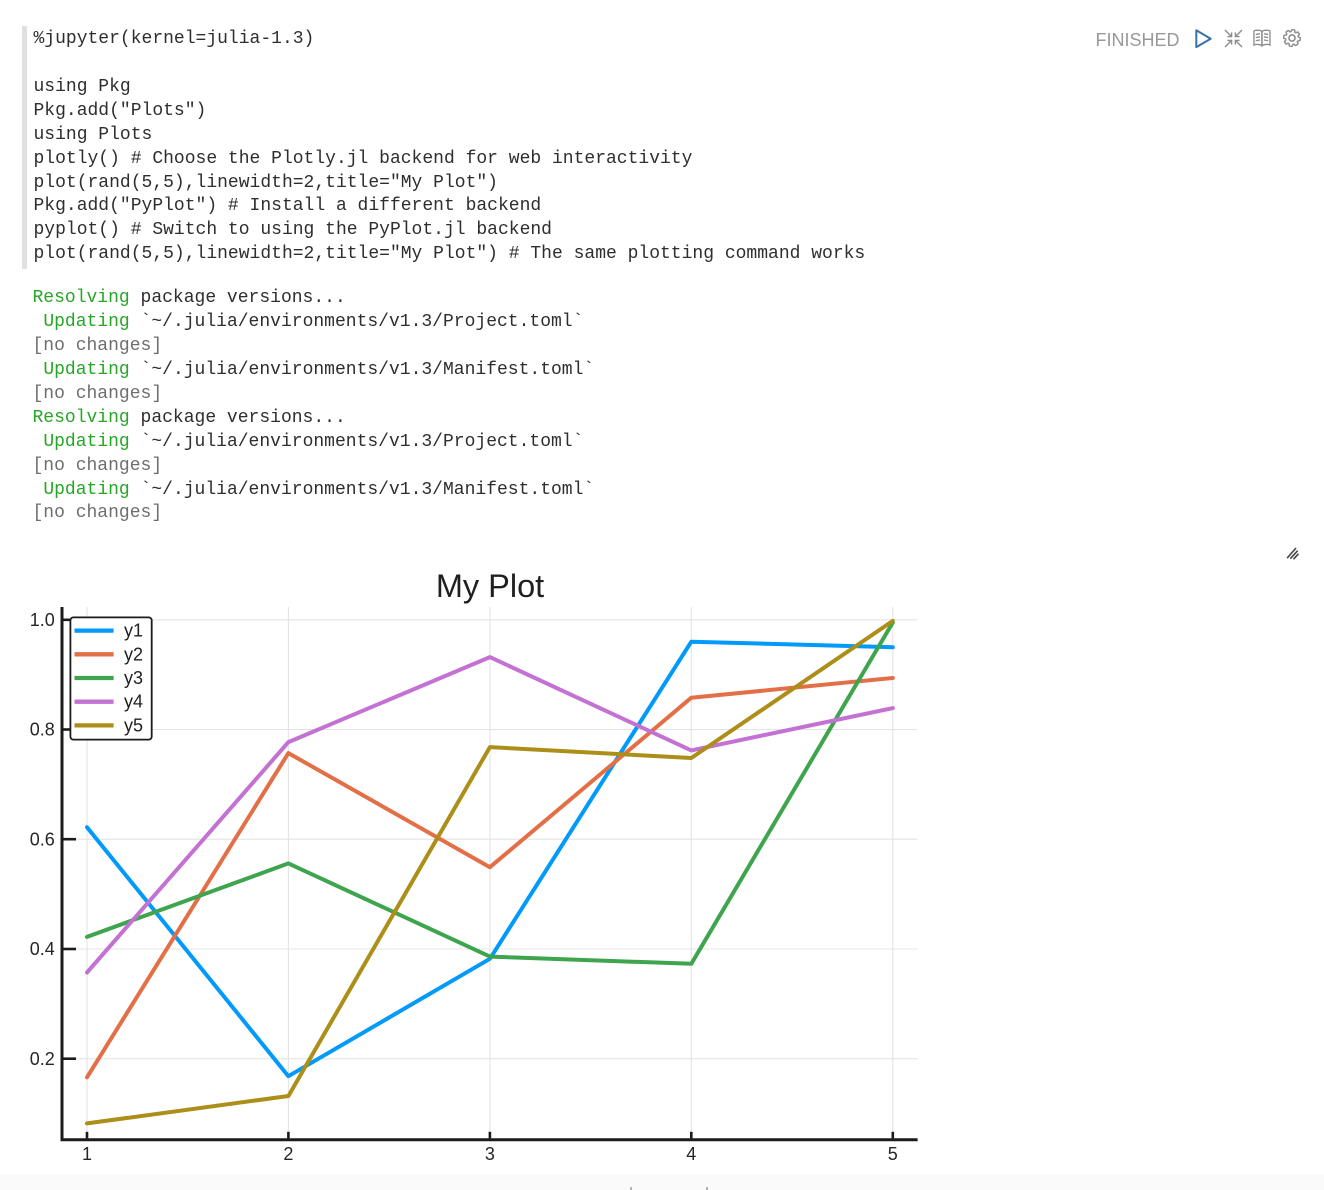 The height and width of the screenshot is (1190, 1324). What do you see at coordinates (133, 725) in the screenshot?
I see `svg-text: y5` at bounding box center [133, 725].